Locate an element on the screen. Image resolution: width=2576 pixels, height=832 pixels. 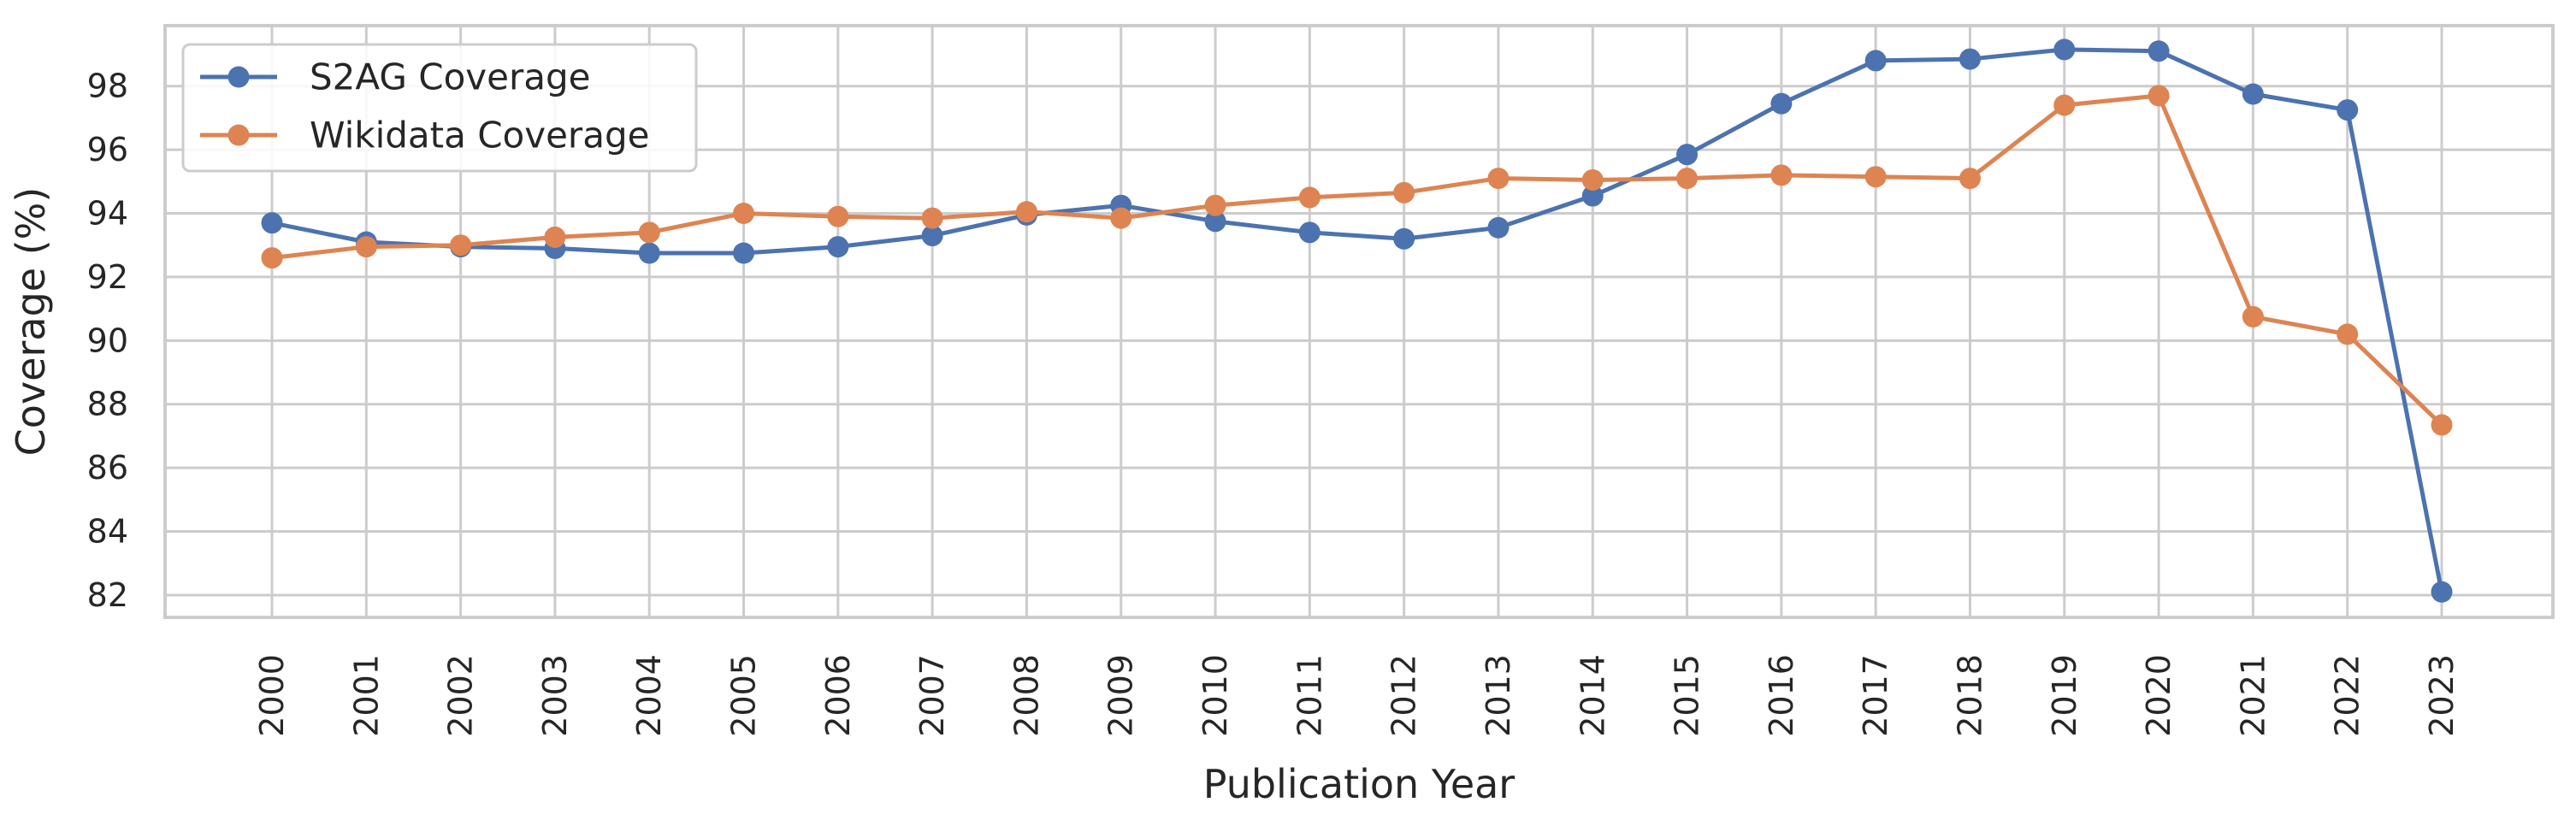
x-tick-label: 2021 is located at coordinates (2253, 695).